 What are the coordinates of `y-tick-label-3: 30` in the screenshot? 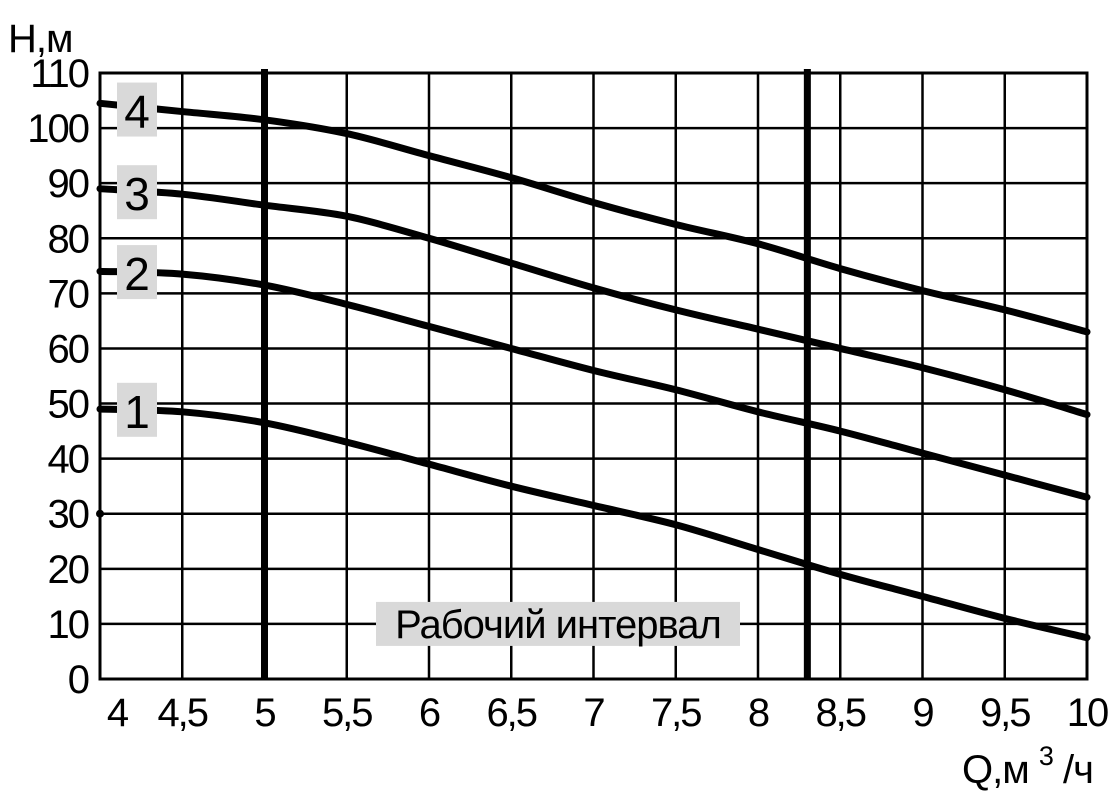 It's located at (68, 515).